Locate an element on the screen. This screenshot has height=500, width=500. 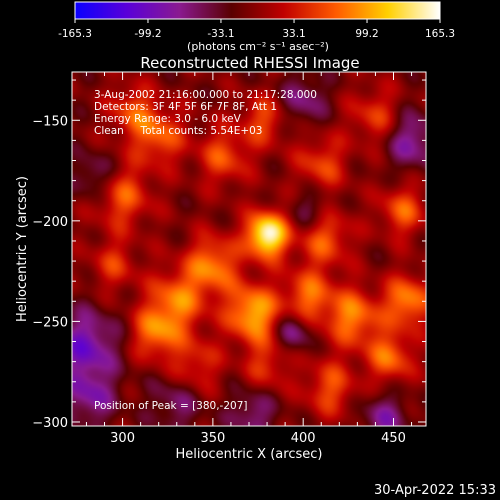
colorbar-ticks: -165.3 -99.2 -33.1 33.1 99.2 165.3 is located at coordinates (256, 29).